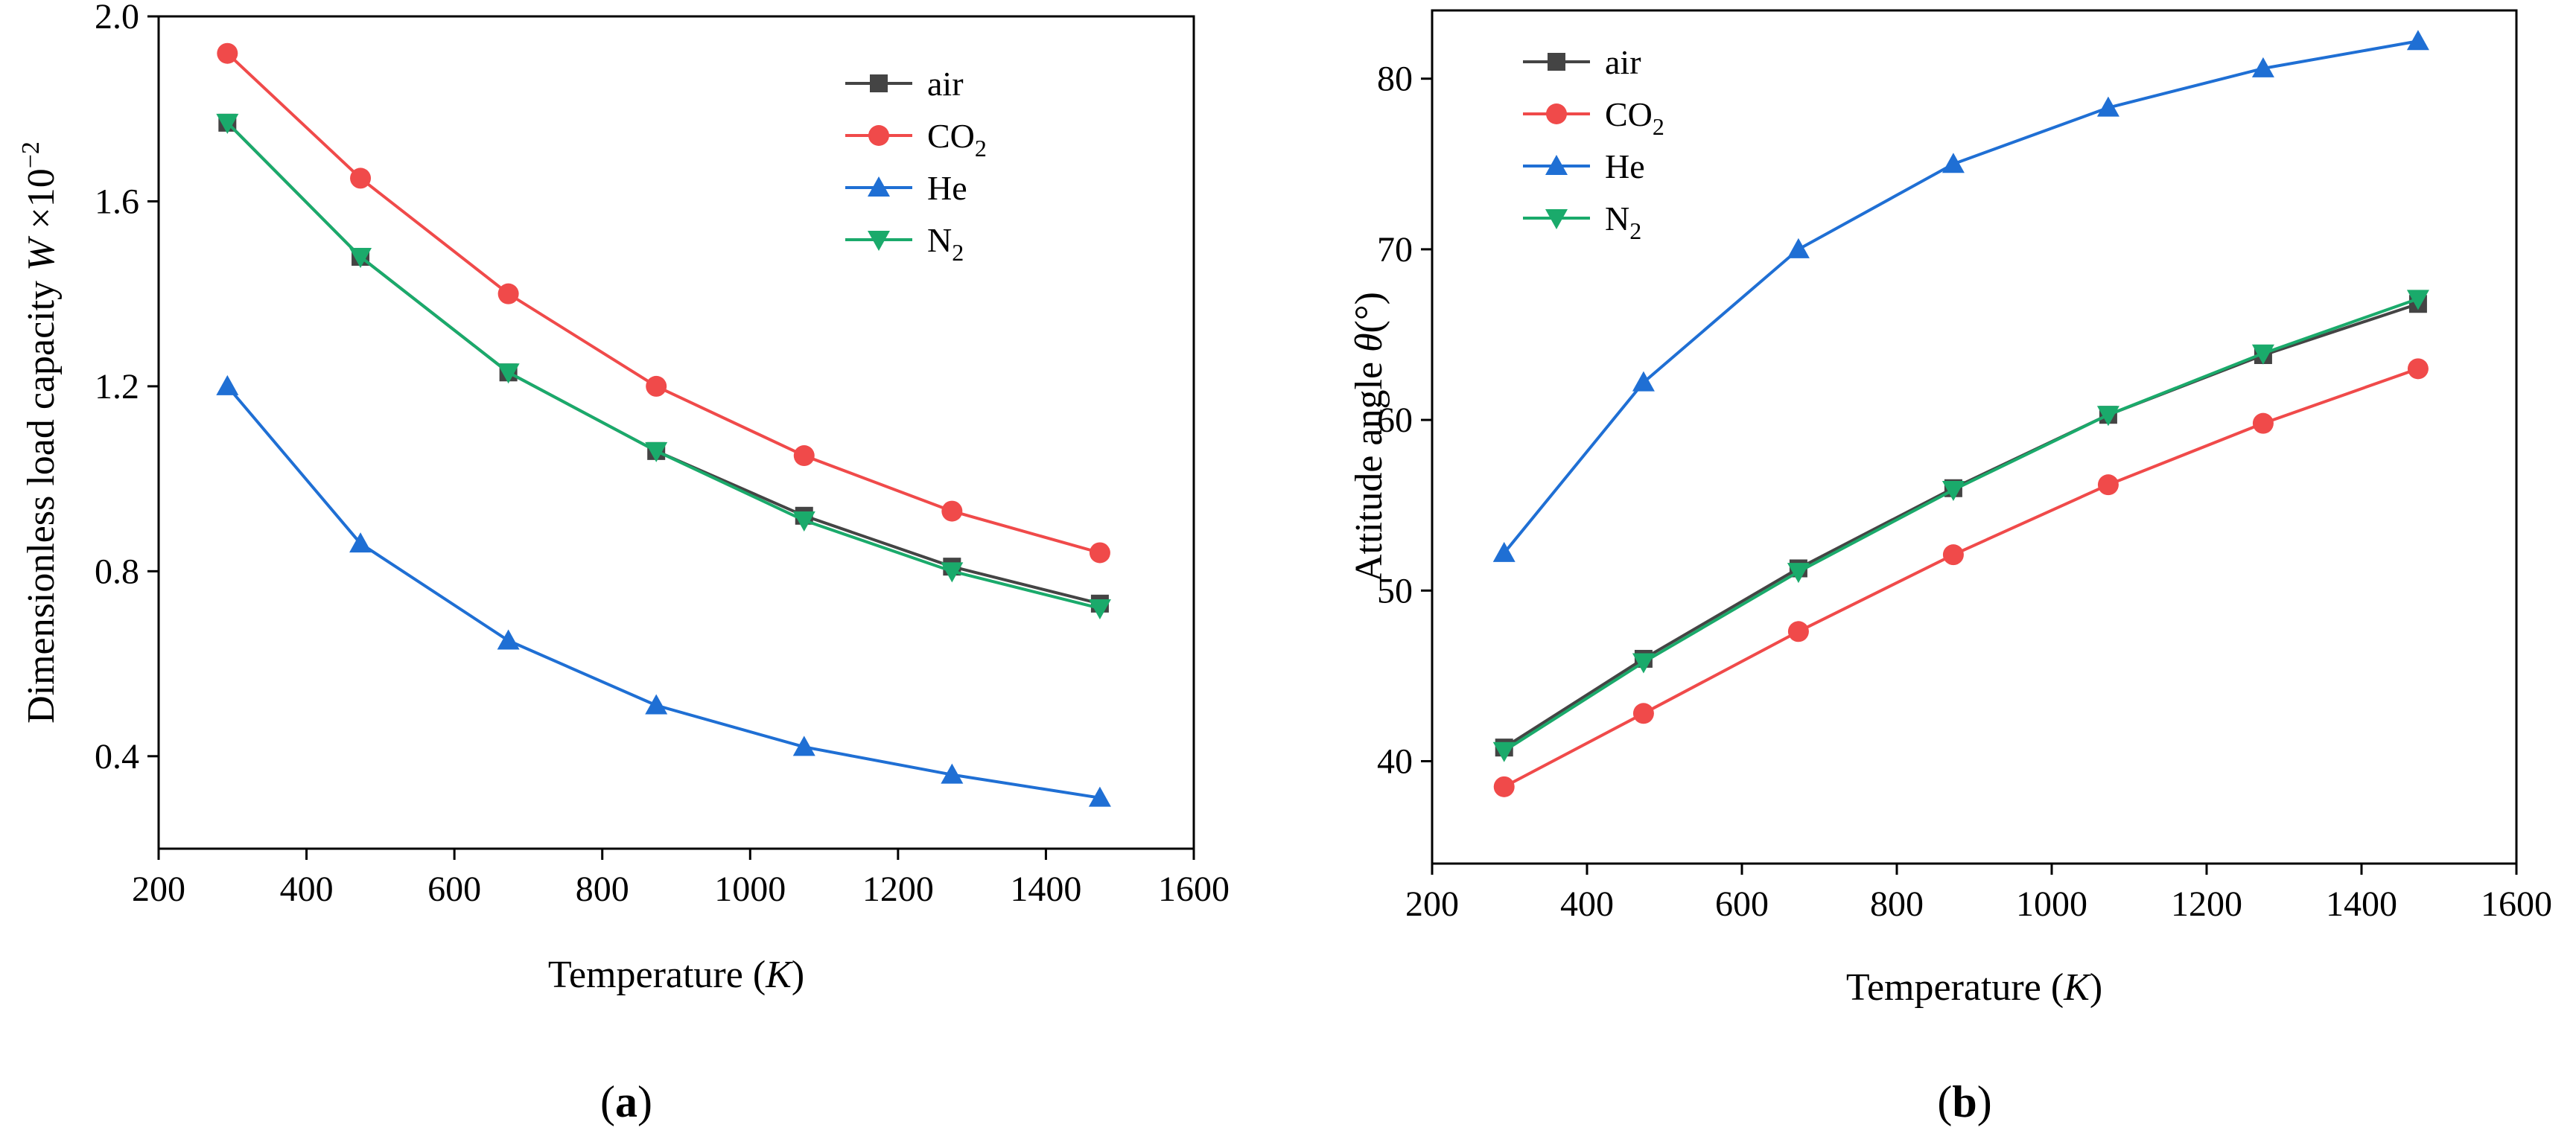  Describe the element at coordinates (663, 590) in the screenshot. I see `series-he` at that location.